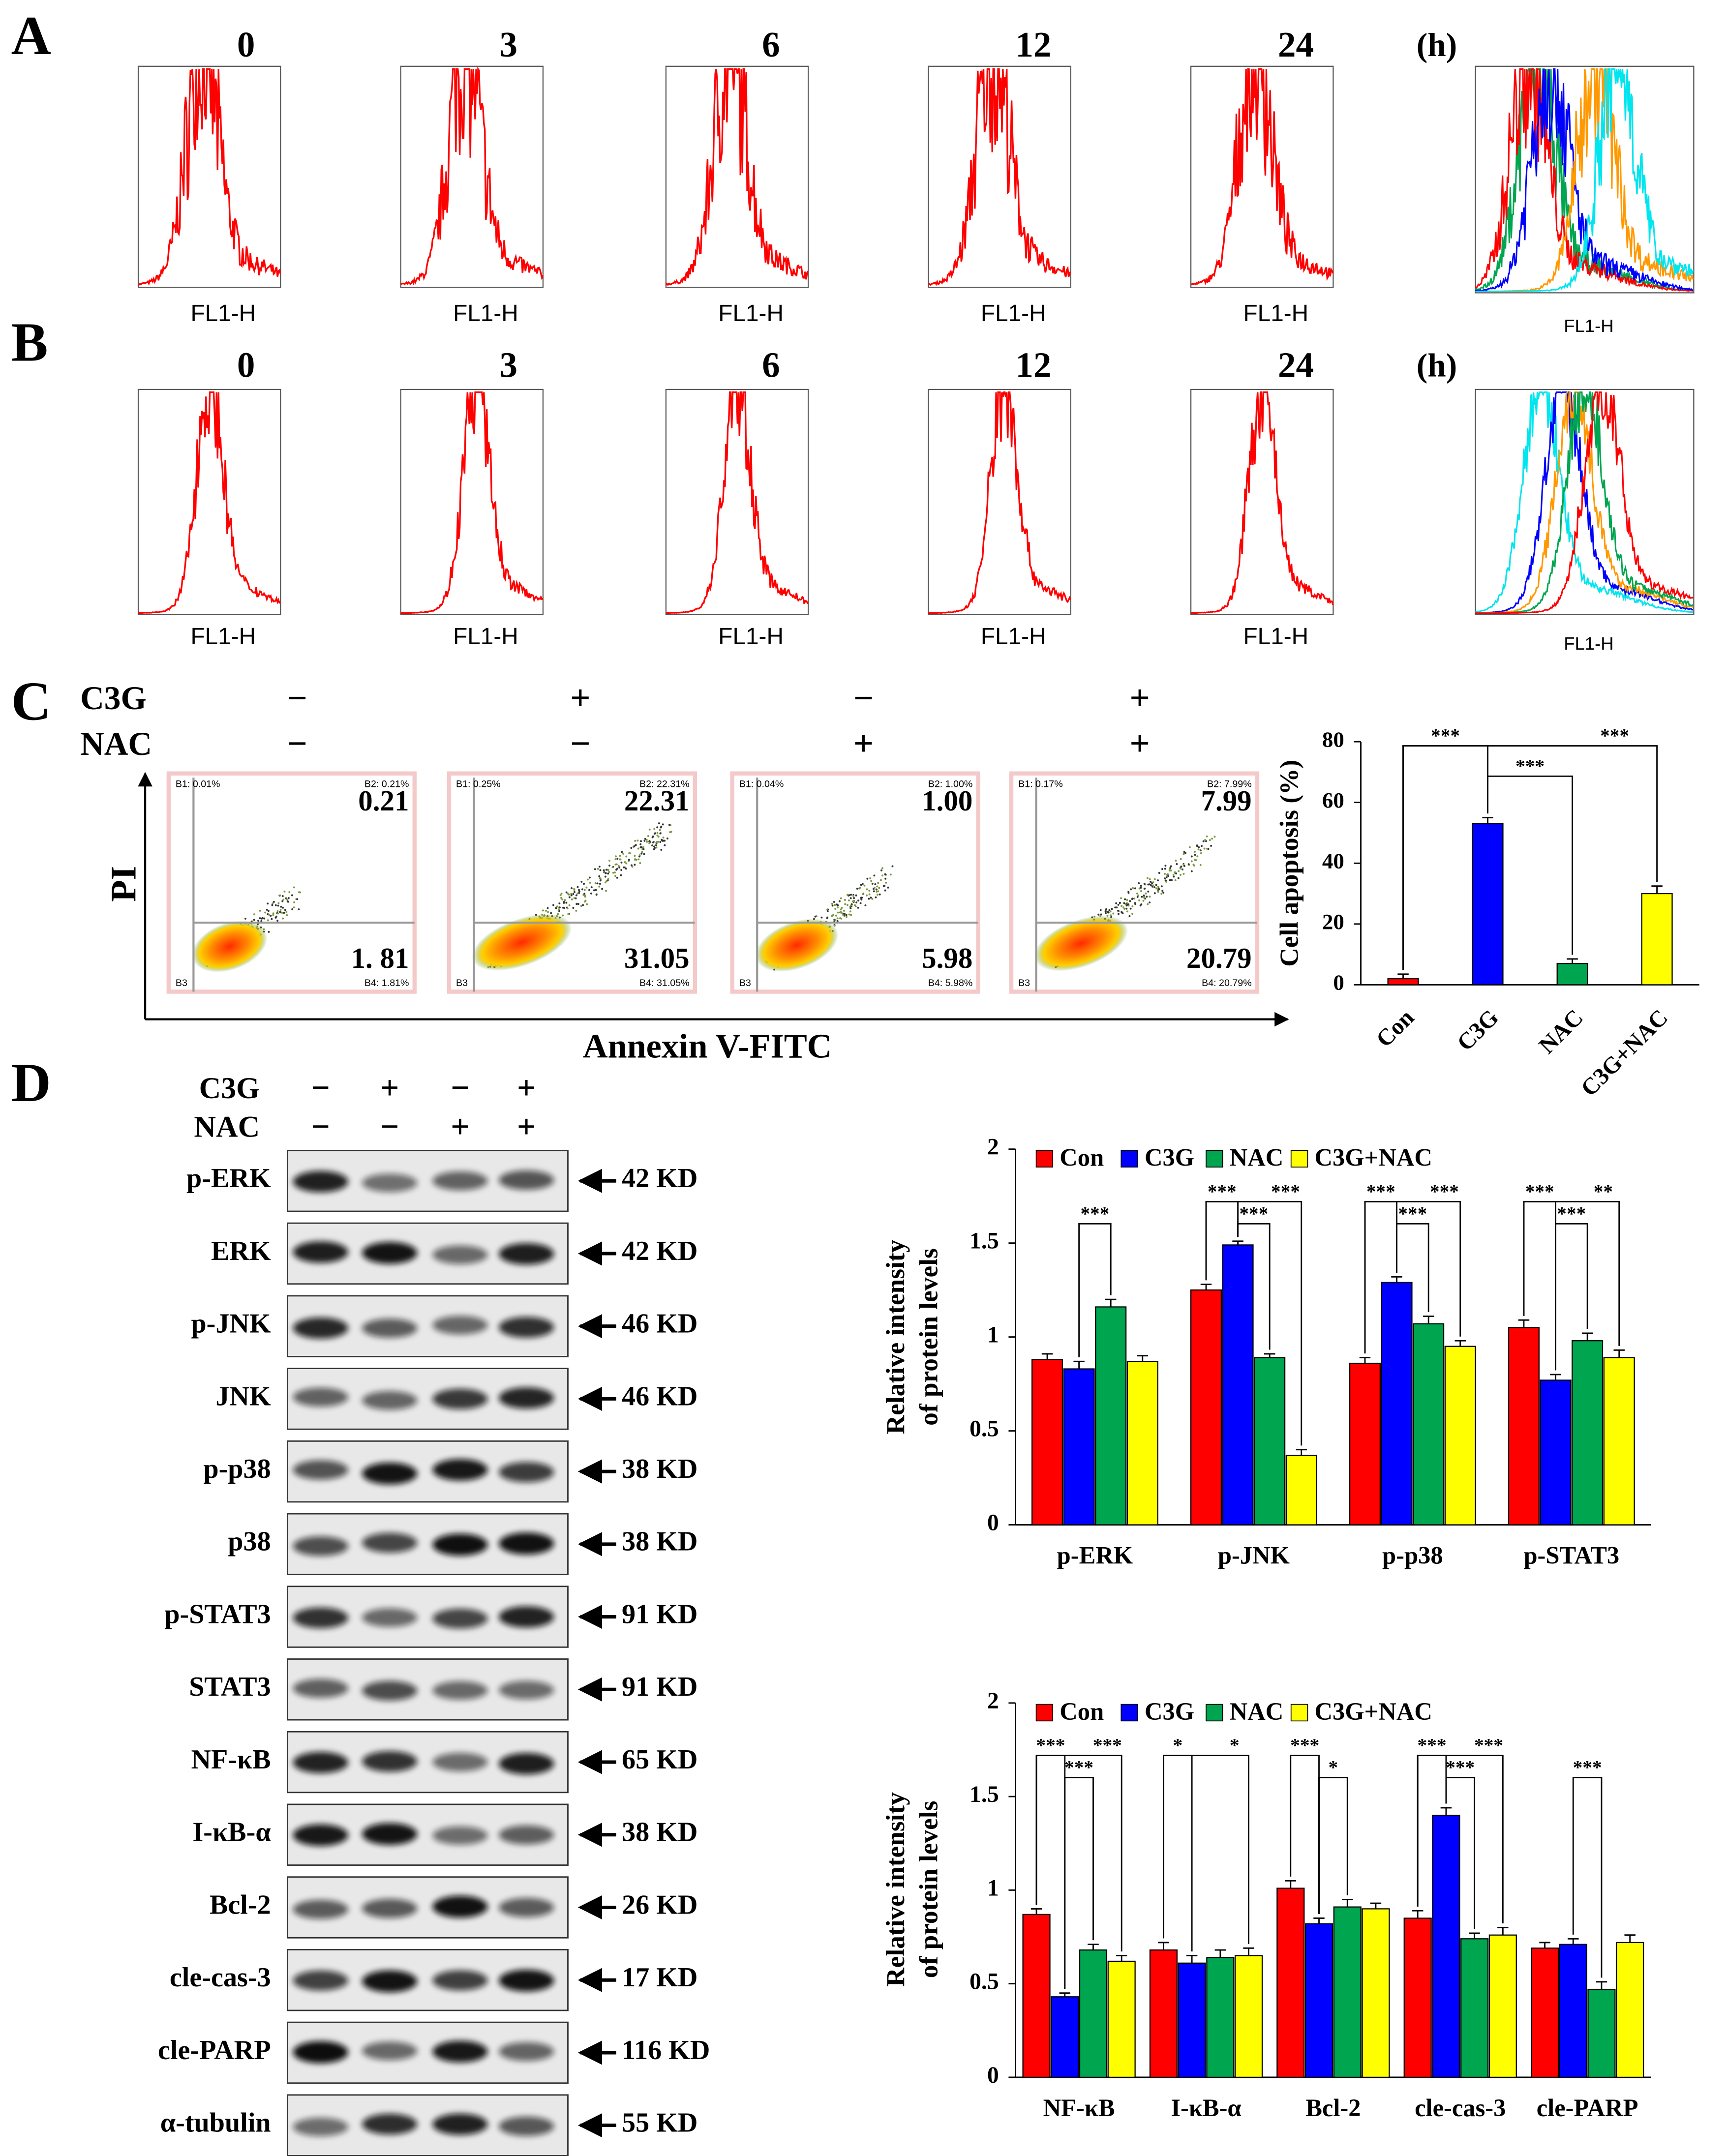 This screenshot has height=2156, width=1727. I want to click on x-tick-label: Bcl-2, so click(1333, 2108).